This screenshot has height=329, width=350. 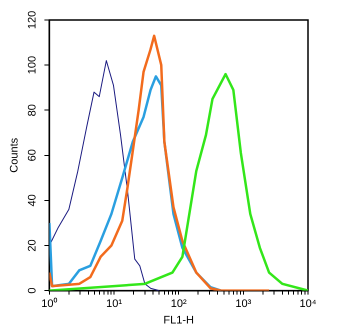 I want to click on y-tick-label: 100, so click(x=32, y=65).